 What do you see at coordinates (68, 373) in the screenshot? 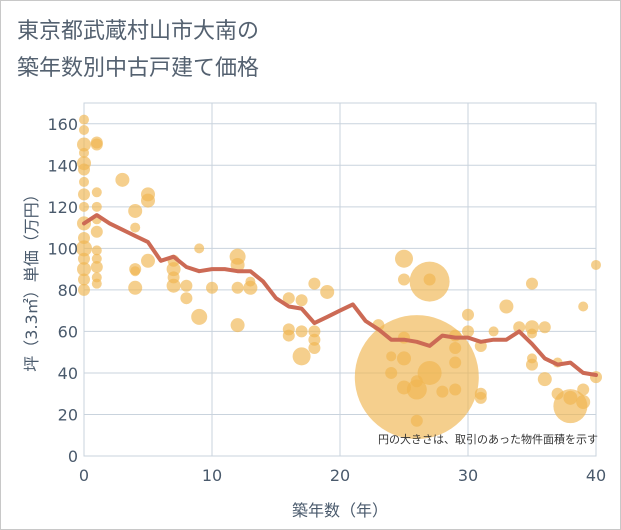
I see `y-tick-label: 40` at bounding box center [68, 373].